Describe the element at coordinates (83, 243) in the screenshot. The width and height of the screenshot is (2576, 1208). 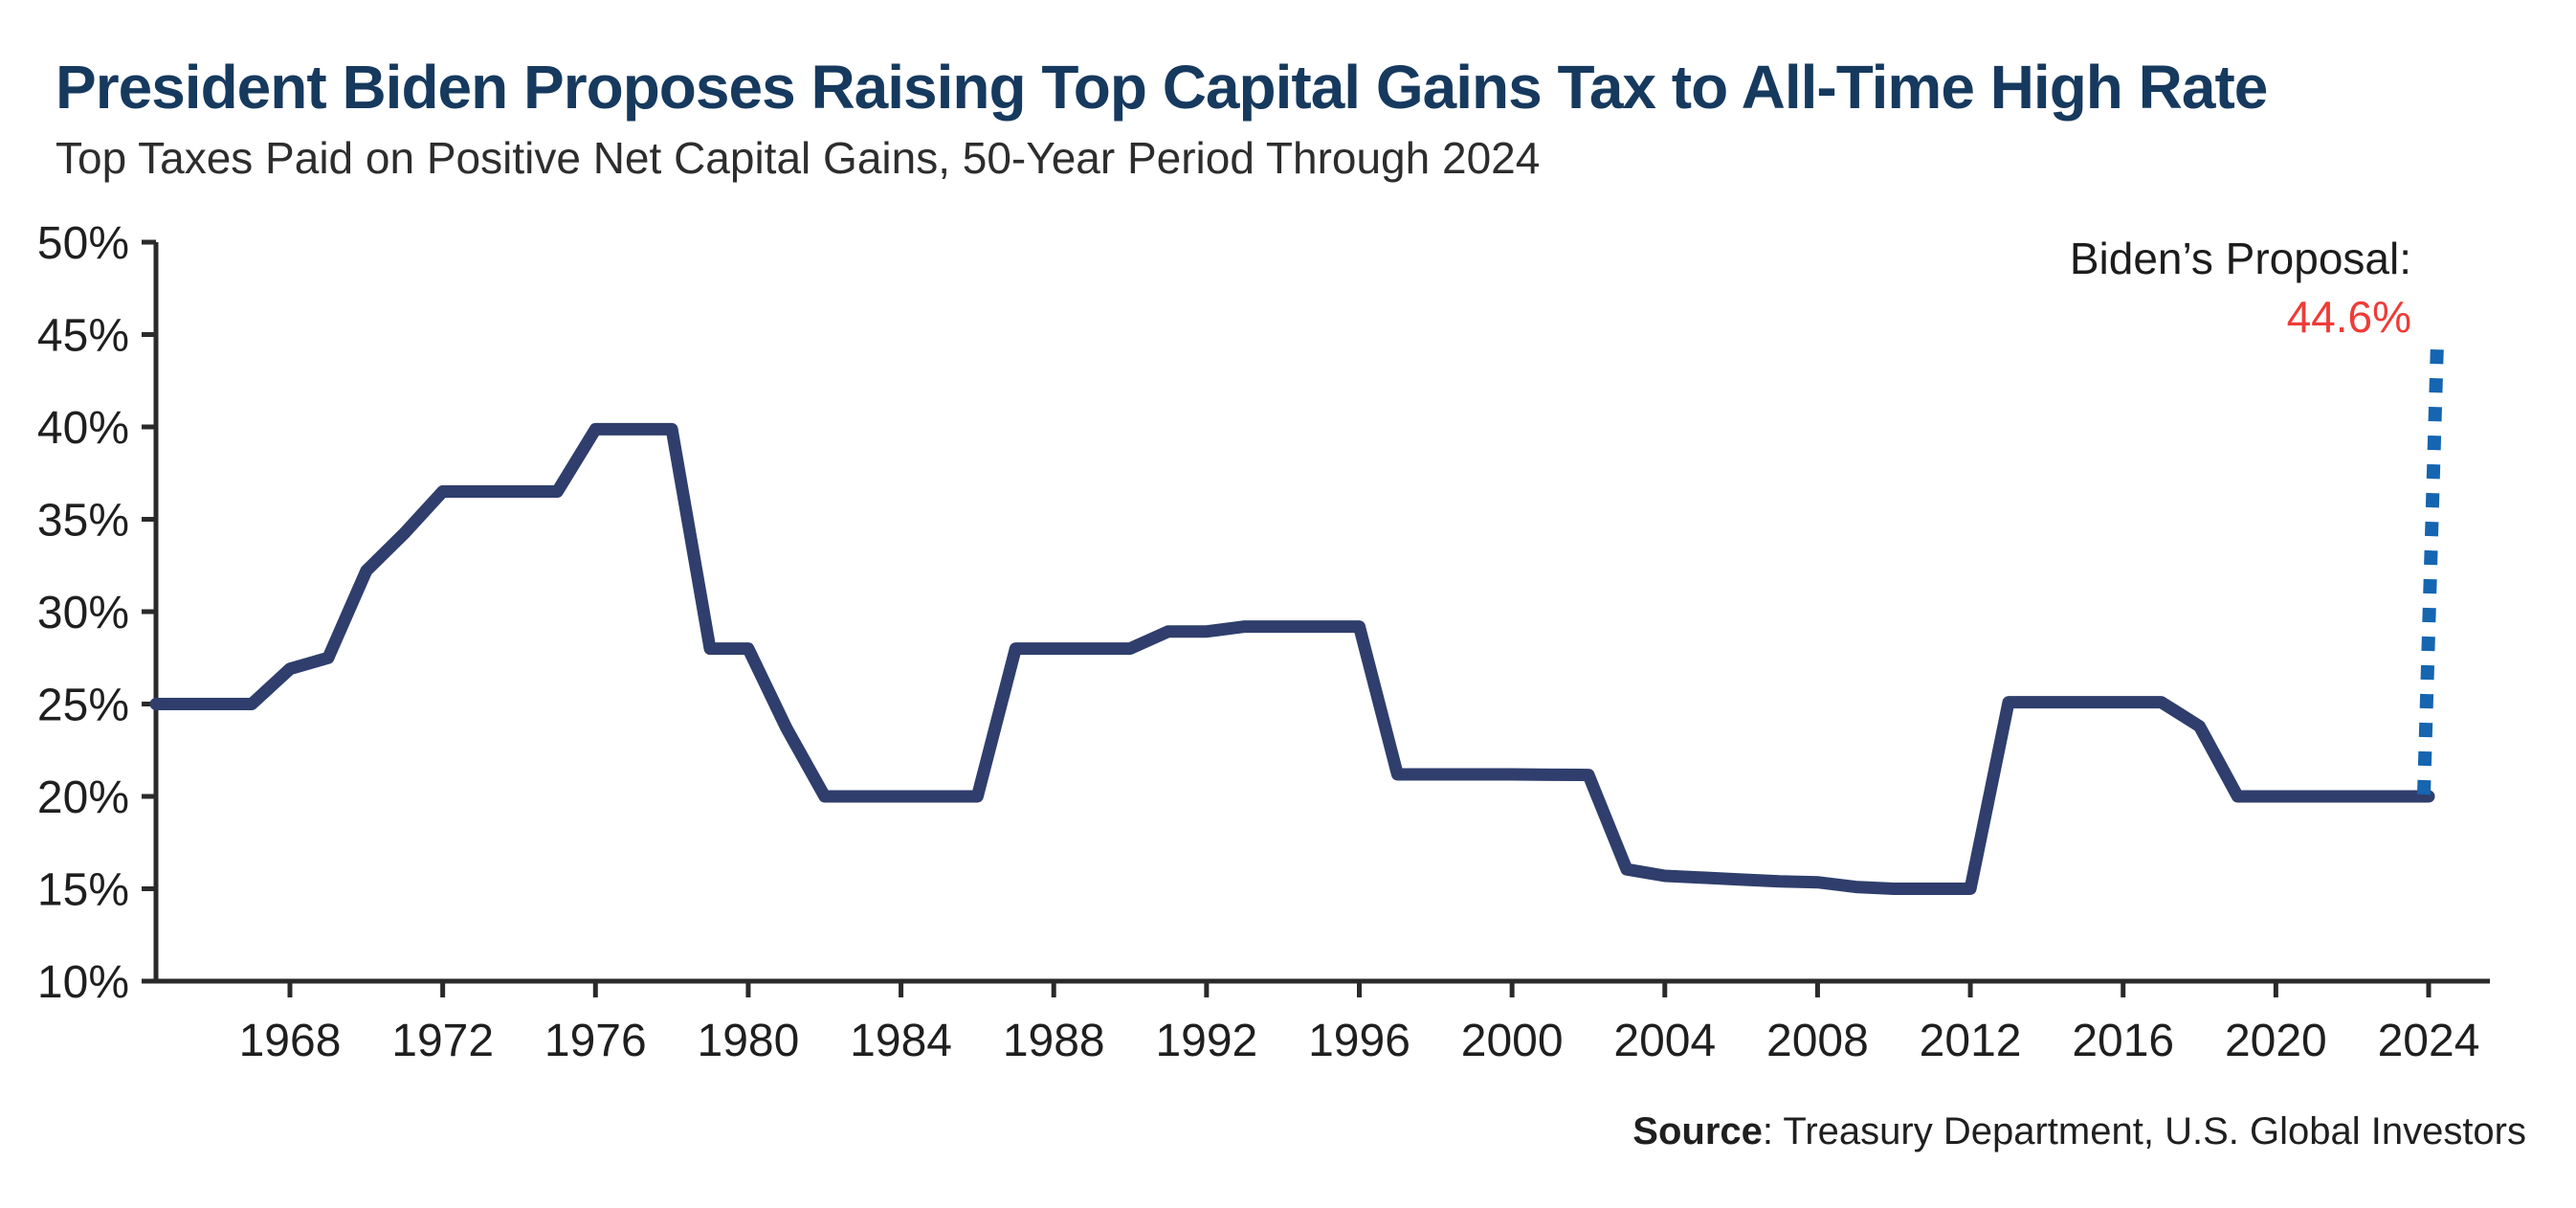
I see `y-tick-label: 50%` at that location.